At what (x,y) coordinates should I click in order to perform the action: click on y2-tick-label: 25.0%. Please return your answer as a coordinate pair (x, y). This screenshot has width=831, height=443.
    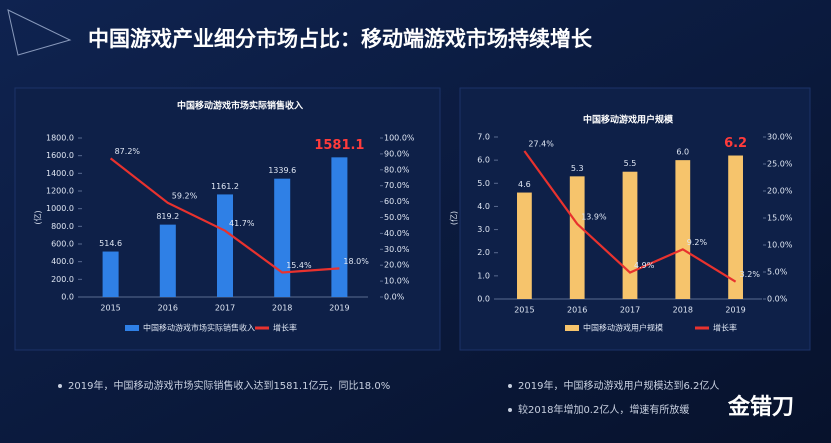
    Looking at the image, I should click on (780, 164).